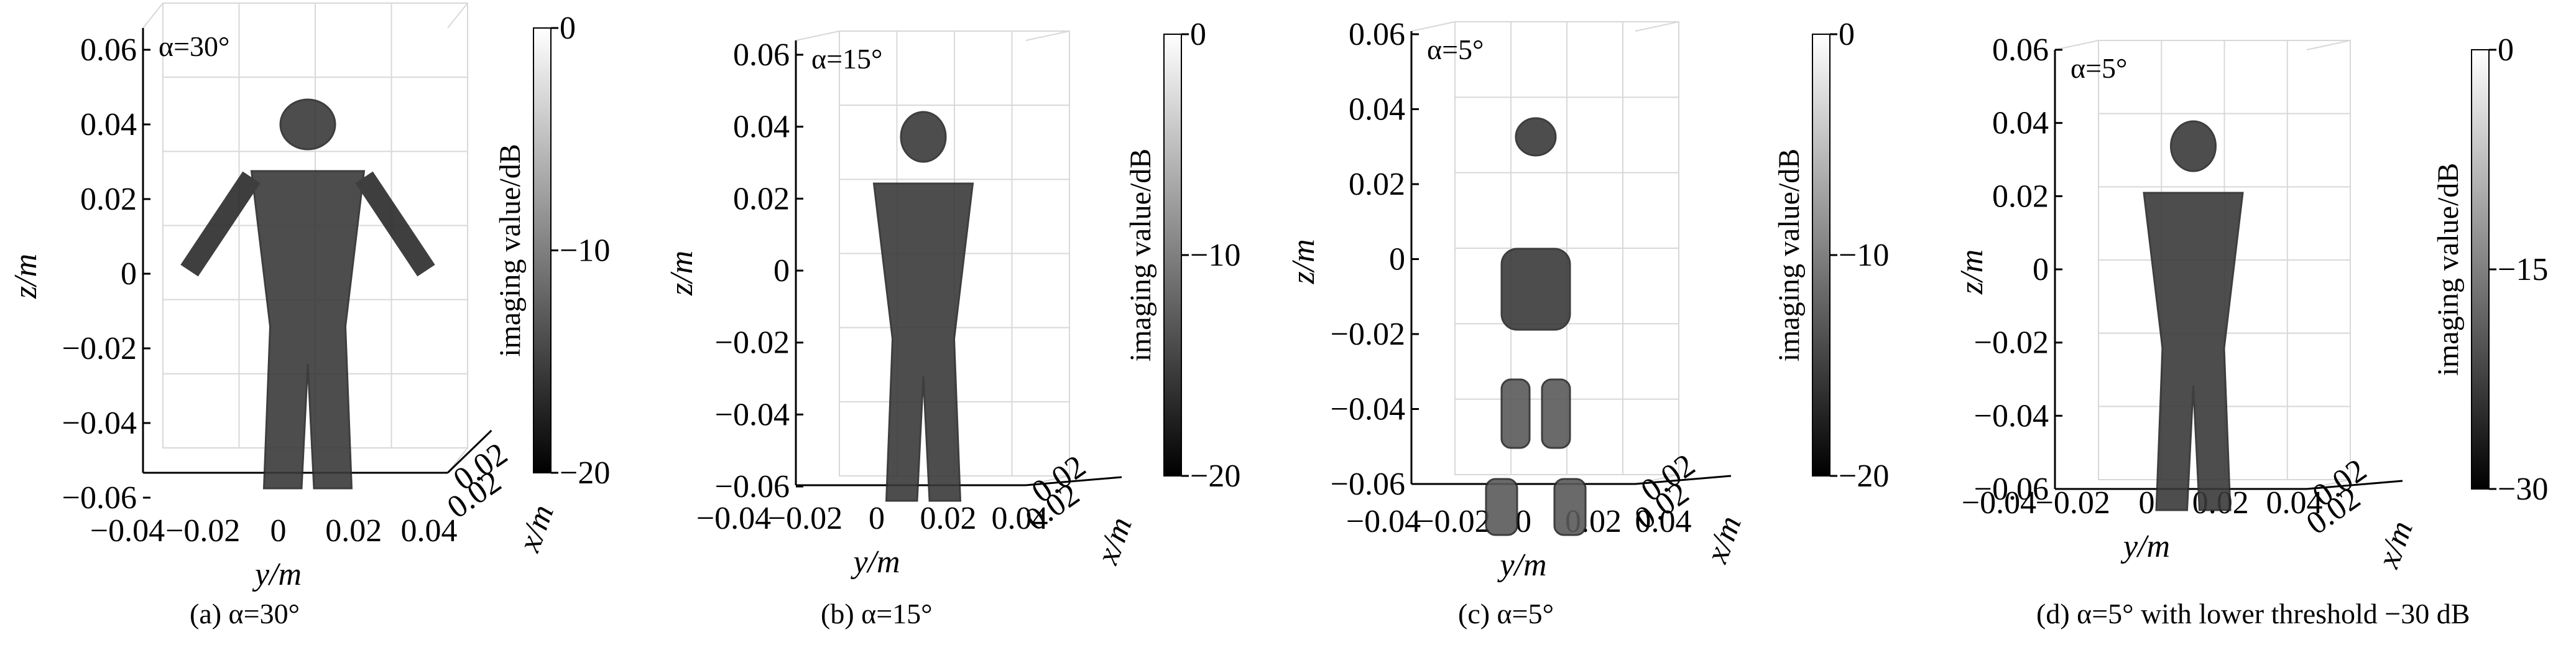 This screenshot has height=665, width=2576. What do you see at coordinates (1556, 413) in the screenshot?
I see `image-blob-right-thigh` at bounding box center [1556, 413].